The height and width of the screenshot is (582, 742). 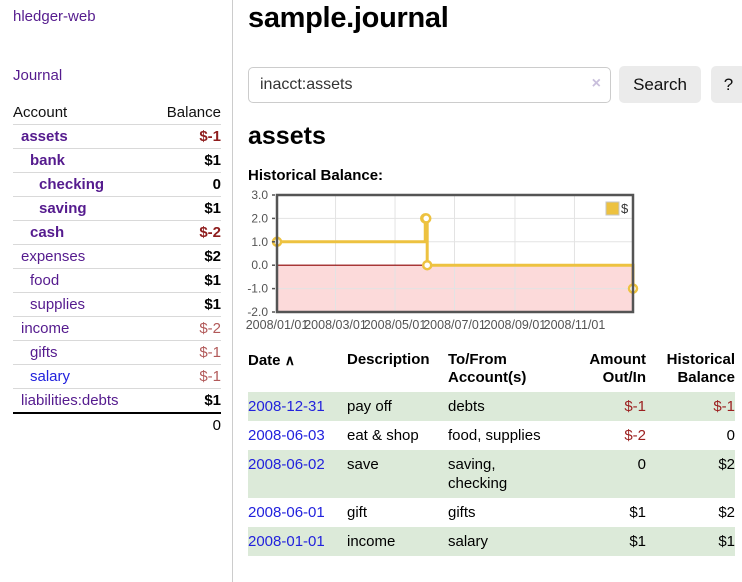 What do you see at coordinates (635, 435) in the screenshot?
I see `transaction-amount: $-2` at bounding box center [635, 435].